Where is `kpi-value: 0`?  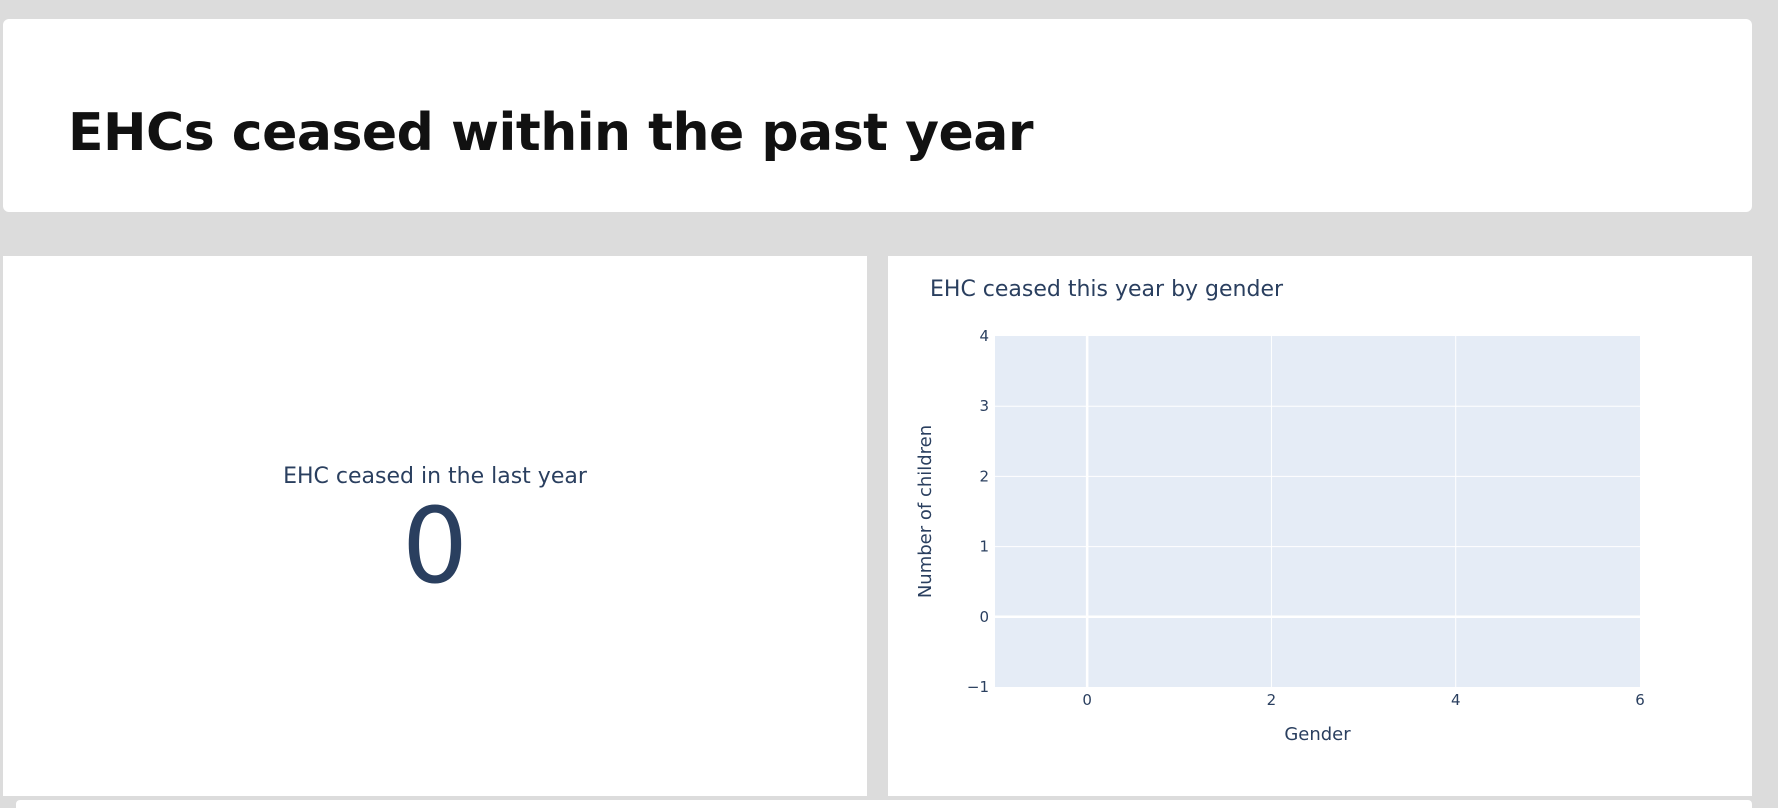 kpi-value: 0 is located at coordinates (435, 546).